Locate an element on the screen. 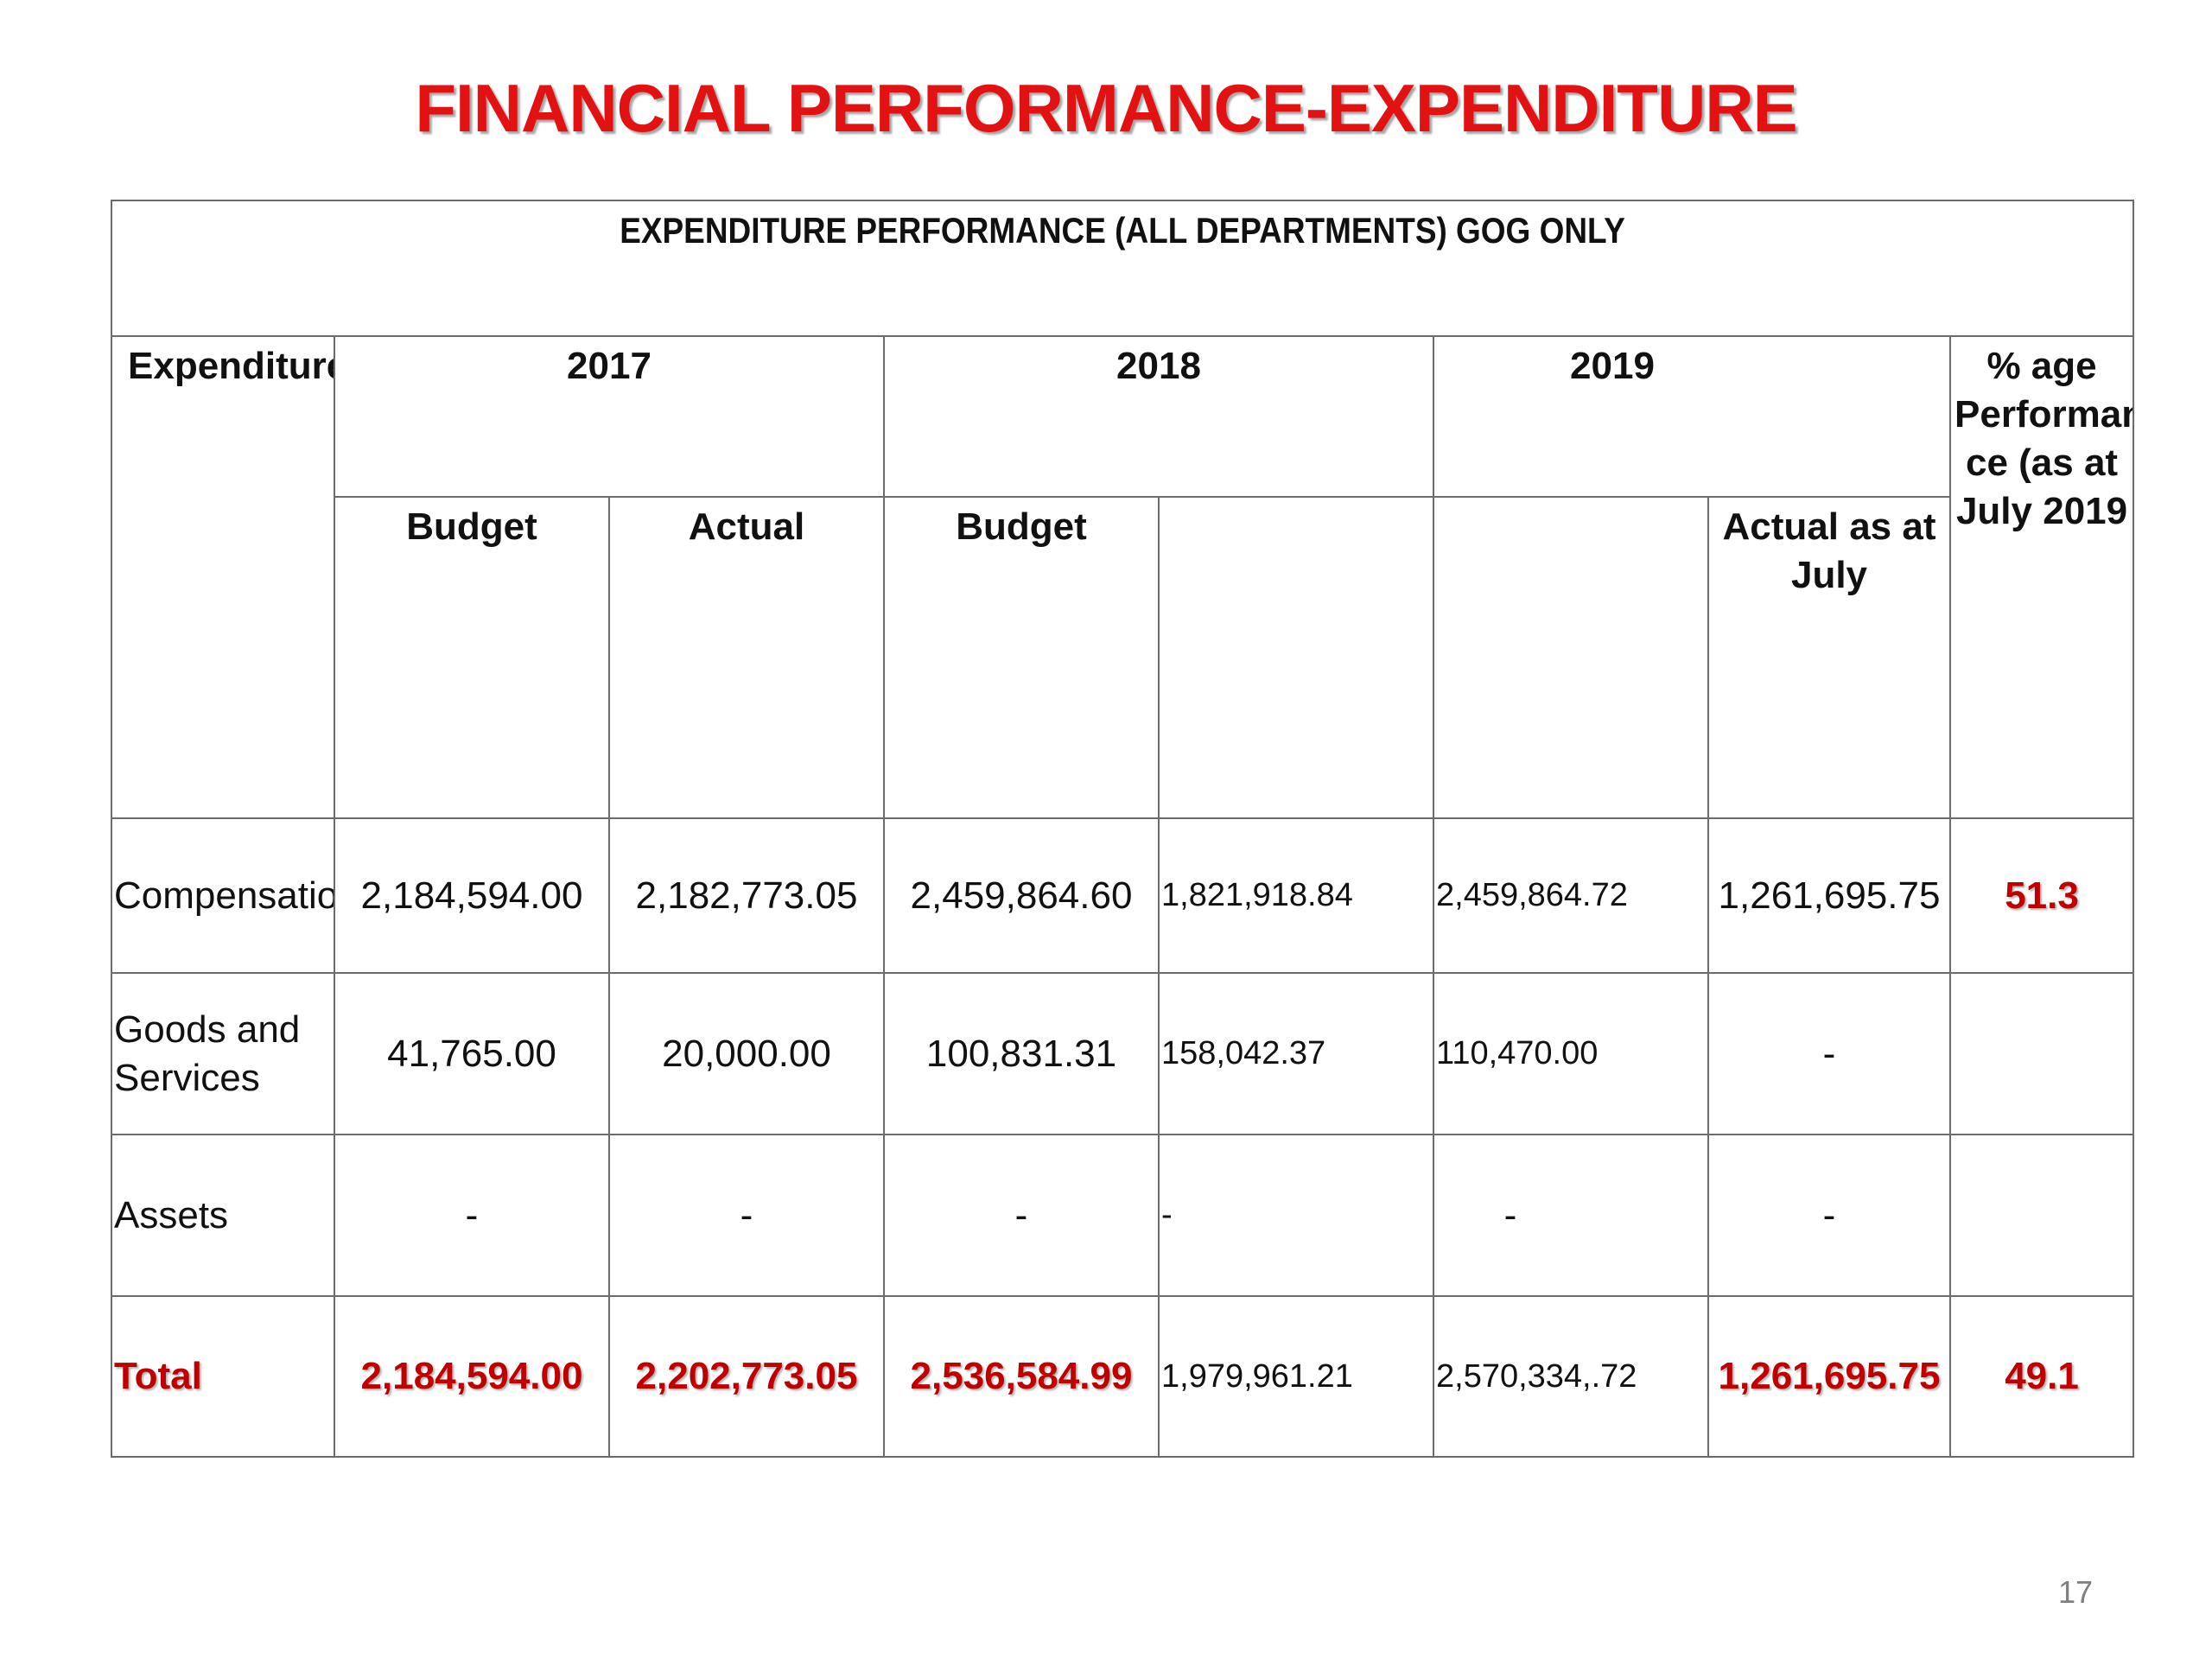 The width and height of the screenshot is (2212, 1659). cell-budget-2019: 110,470.00 is located at coordinates (1571, 1053).